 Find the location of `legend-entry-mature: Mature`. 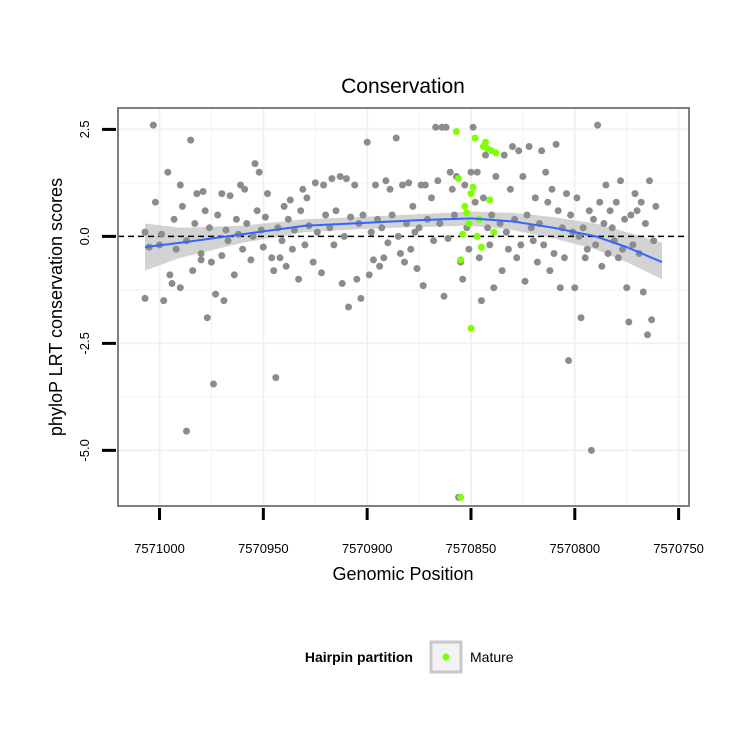

legend-entry-mature: Mature is located at coordinates (492, 657).